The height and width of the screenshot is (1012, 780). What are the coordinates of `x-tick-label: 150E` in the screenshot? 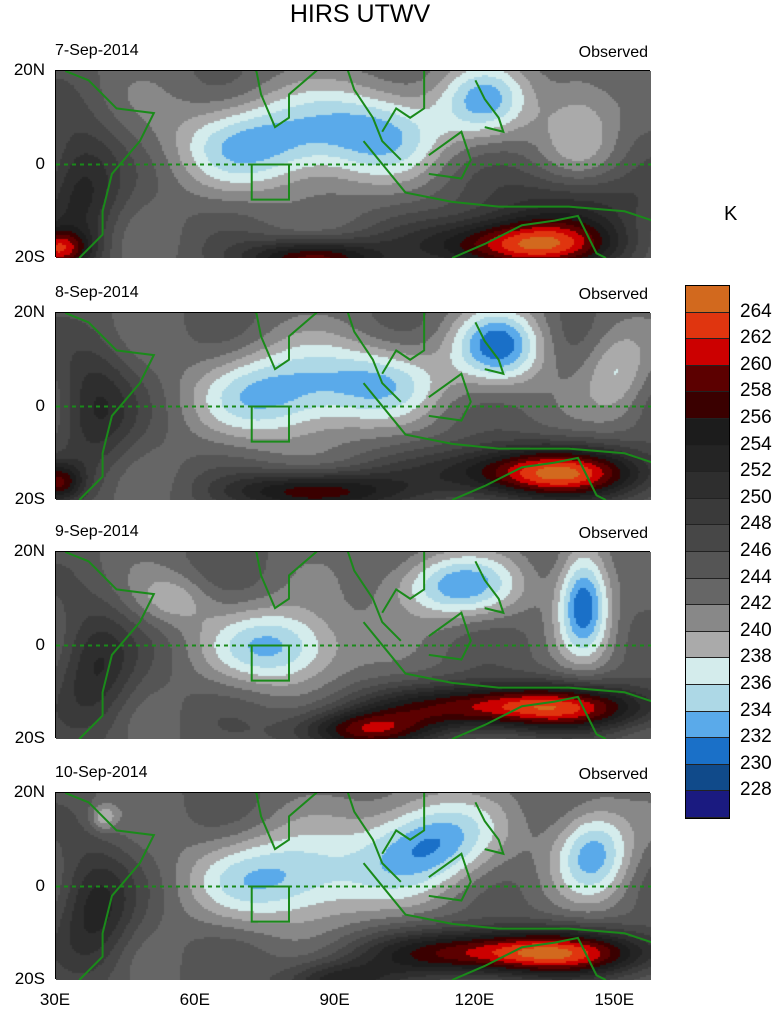 It's located at (614, 999).